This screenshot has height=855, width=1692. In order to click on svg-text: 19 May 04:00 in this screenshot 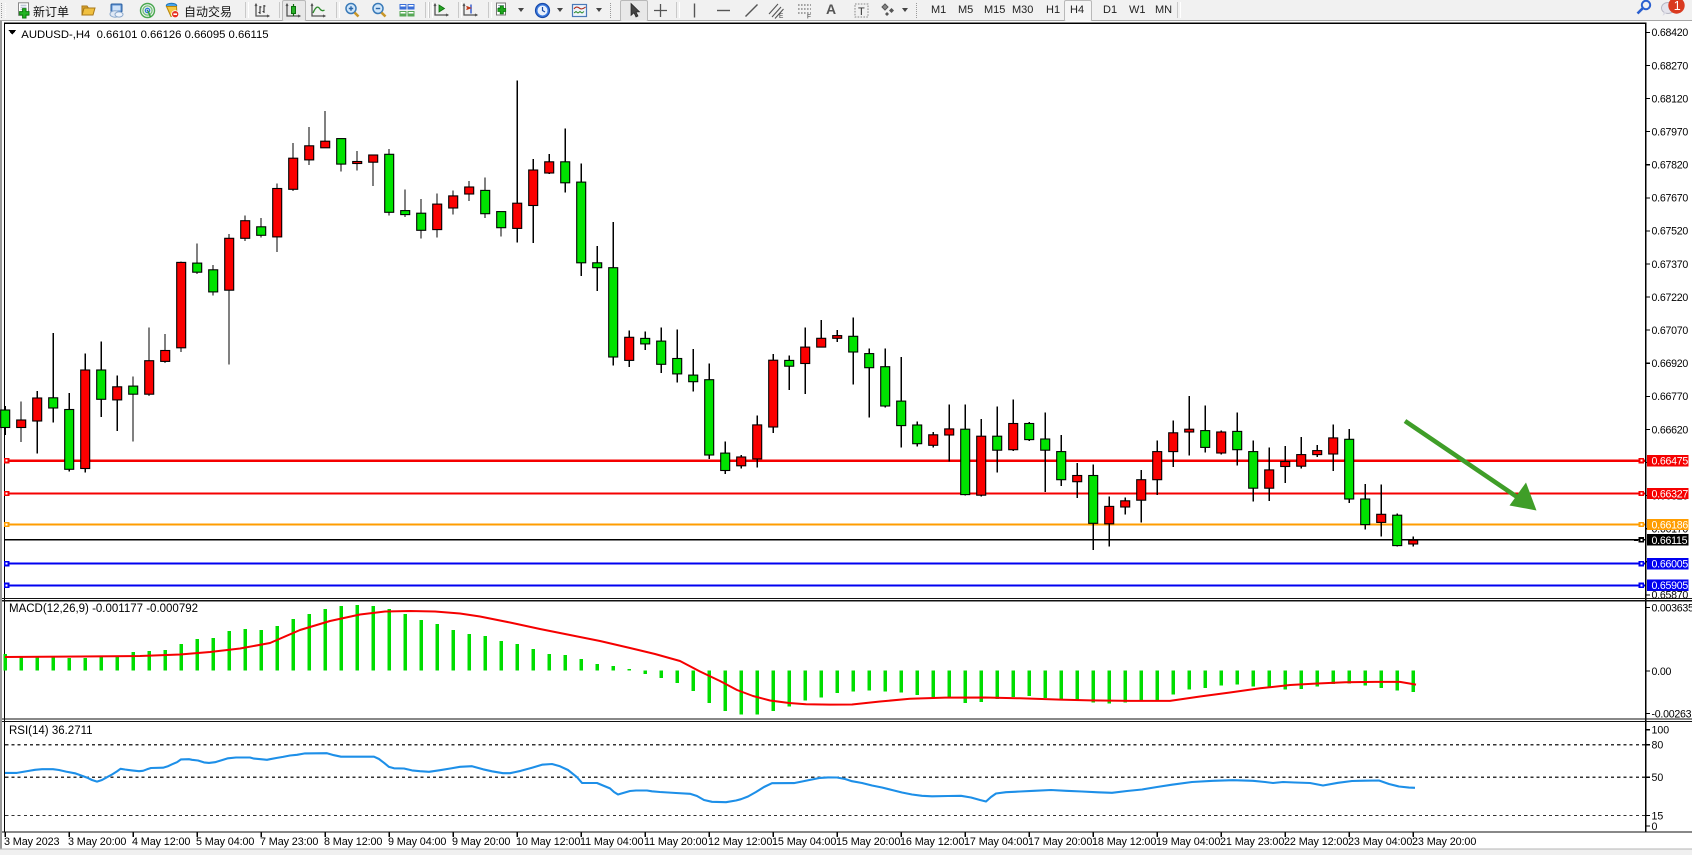, I will do `click(1188, 842)`.